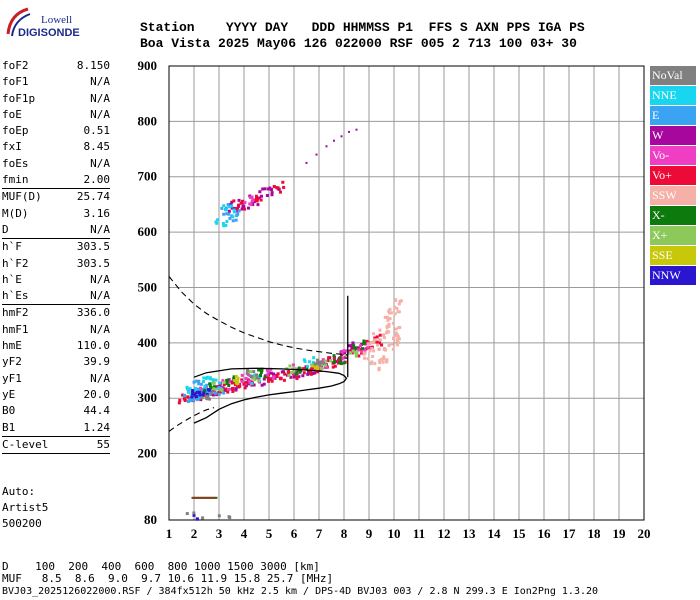  What do you see at coordinates (56, 214) in the screenshot?
I see `parameter-row: M(D) 3.16` at bounding box center [56, 214].